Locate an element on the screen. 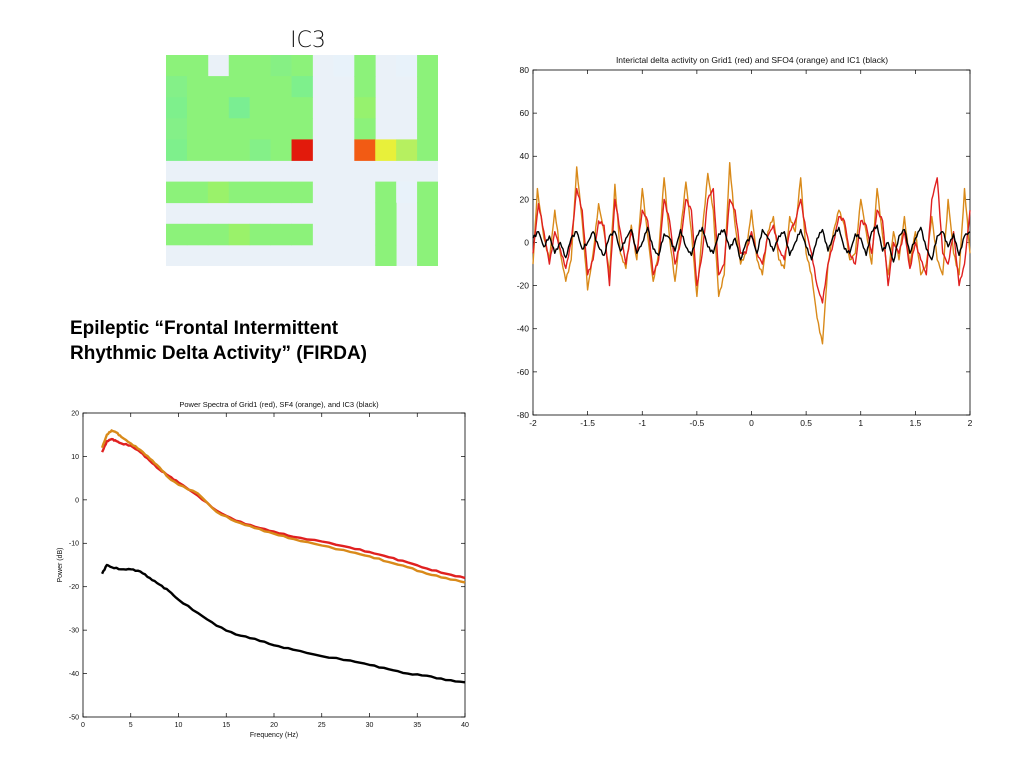 This screenshot has width=1024, height=768. x-tick-label: 35 is located at coordinates (417, 725).